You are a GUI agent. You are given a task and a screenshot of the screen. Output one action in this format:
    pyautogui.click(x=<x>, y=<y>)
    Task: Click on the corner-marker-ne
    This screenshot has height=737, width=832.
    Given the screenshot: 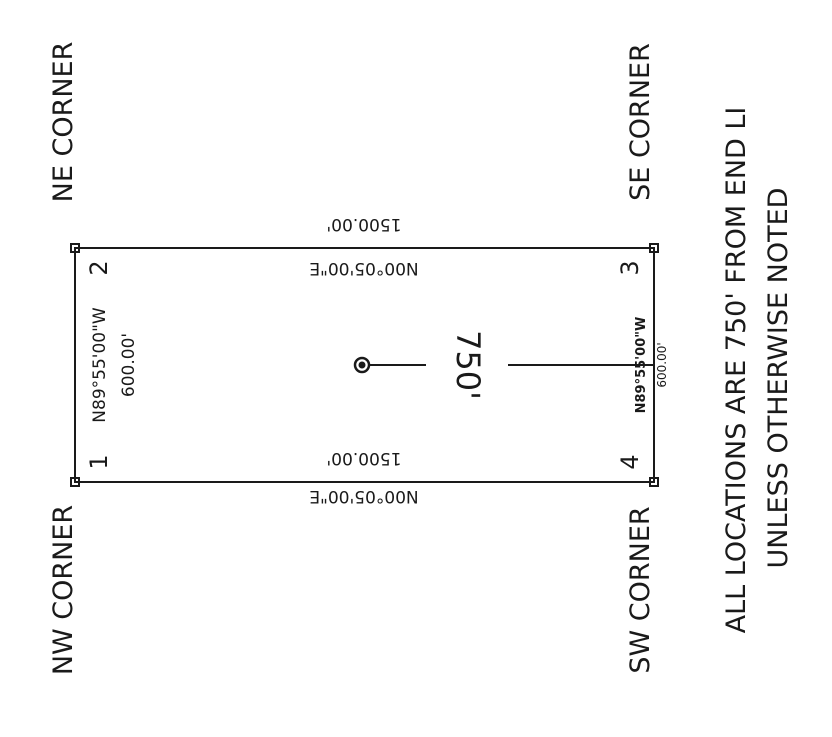 What is the action you would take?
    pyautogui.click(x=75, y=248)
    